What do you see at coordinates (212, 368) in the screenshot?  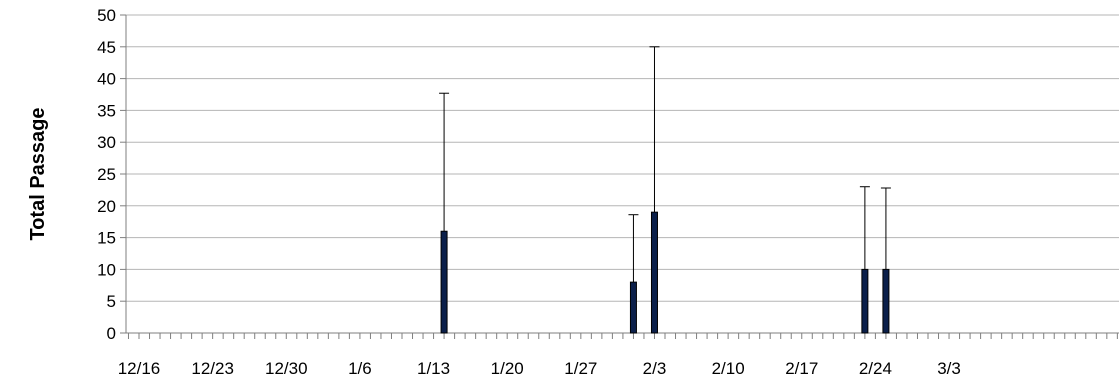 I see `x-tick-label: 12/23` at bounding box center [212, 368].